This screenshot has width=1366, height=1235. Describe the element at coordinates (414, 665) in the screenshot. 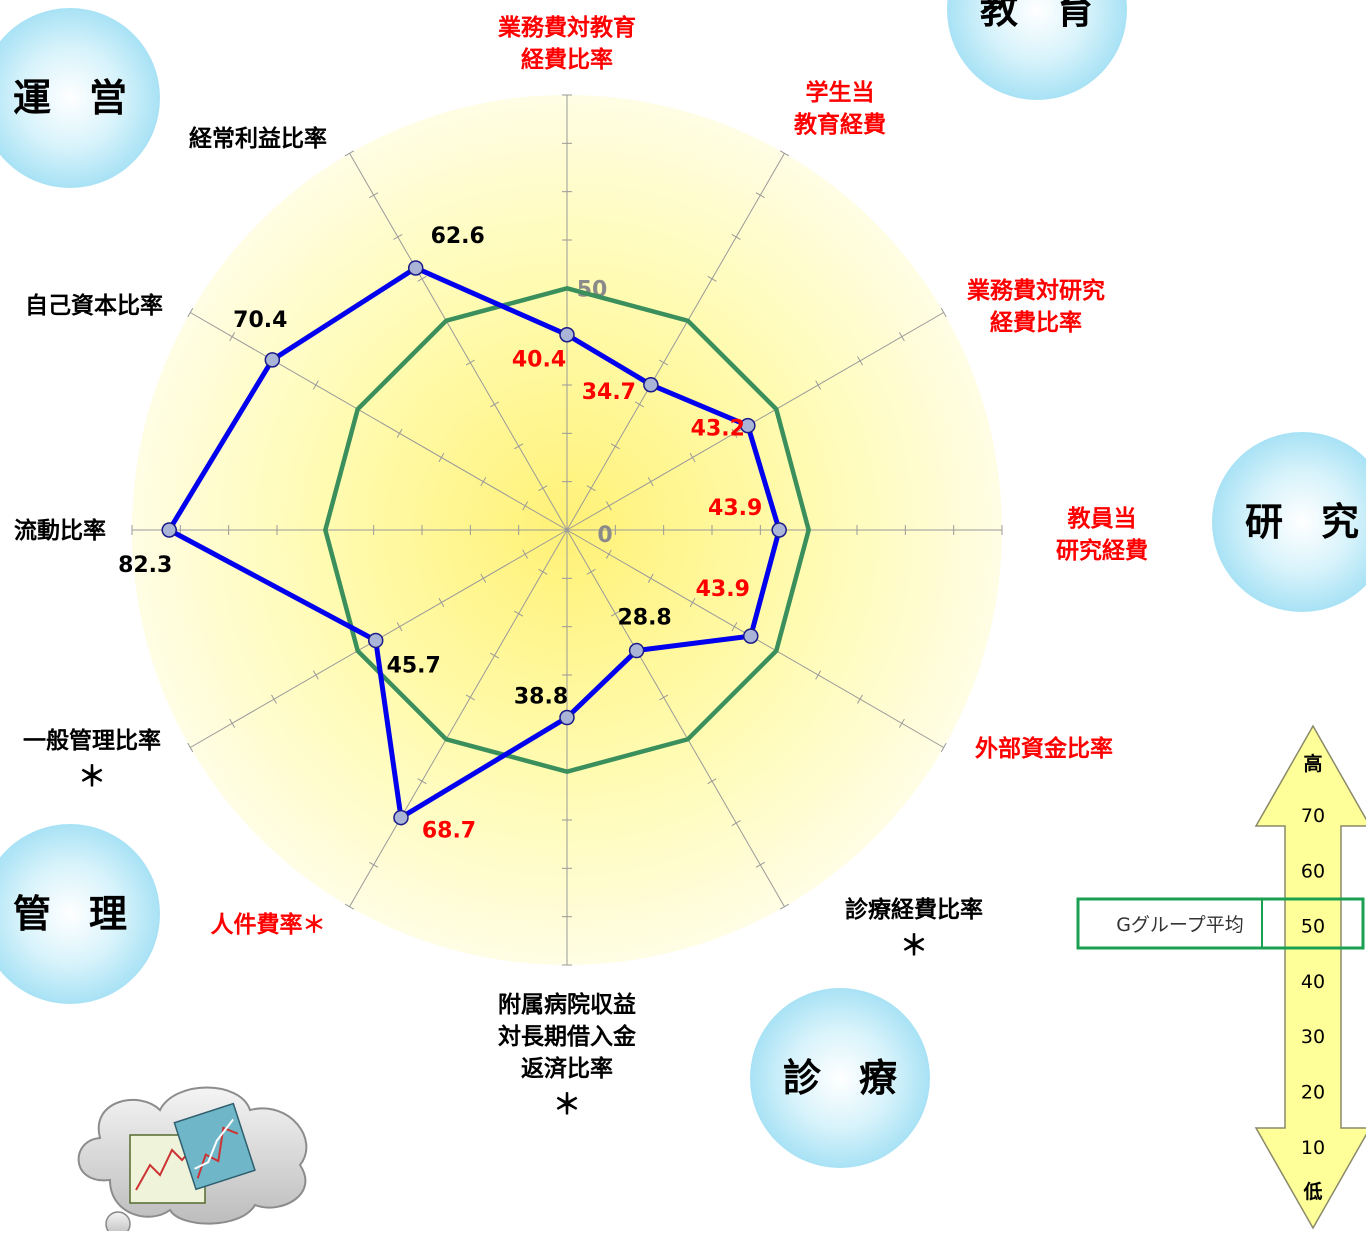

I see `value-label: 45.7` at that location.